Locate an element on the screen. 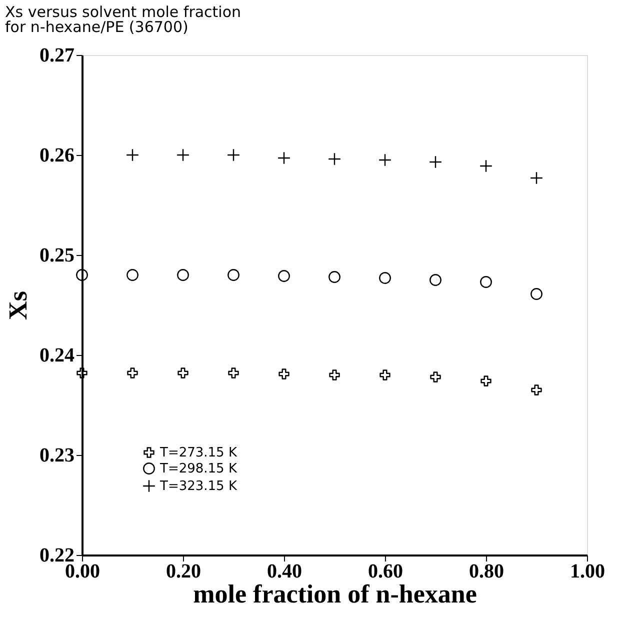  x-tick-label: 0.00 is located at coordinates (82, 571).